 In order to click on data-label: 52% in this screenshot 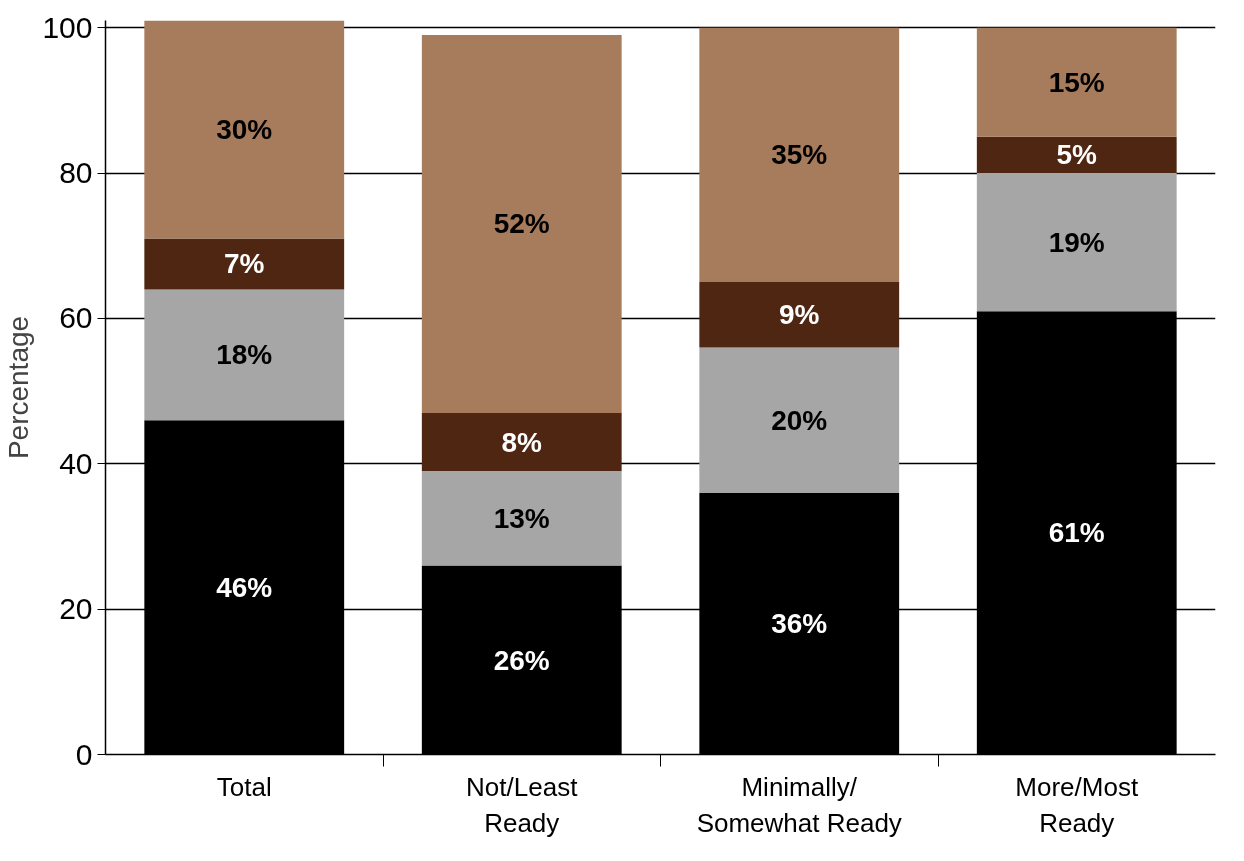, I will do `click(521, 224)`.